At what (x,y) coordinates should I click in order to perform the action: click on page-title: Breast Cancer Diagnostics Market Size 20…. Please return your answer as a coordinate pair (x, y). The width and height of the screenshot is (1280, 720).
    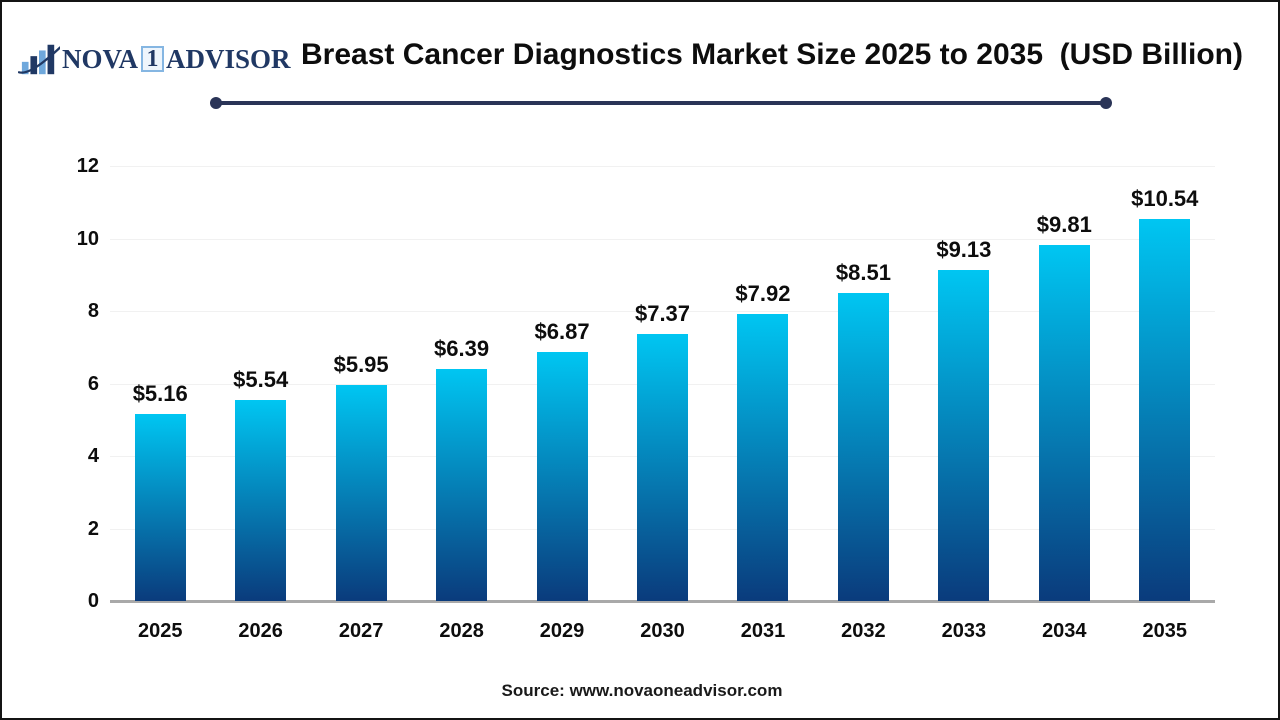
    Looking at the image, I should click on (772, 54).